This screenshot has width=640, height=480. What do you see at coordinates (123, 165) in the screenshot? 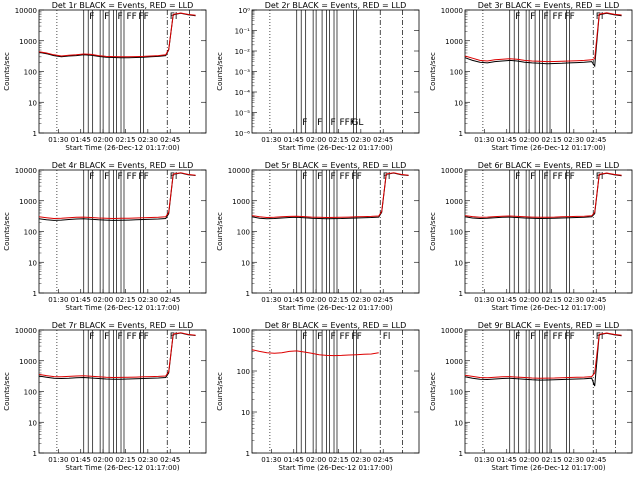
I see `chart-title: Det 4r BLACK = Events, RED = LLD` at bounding box center [123, 165].